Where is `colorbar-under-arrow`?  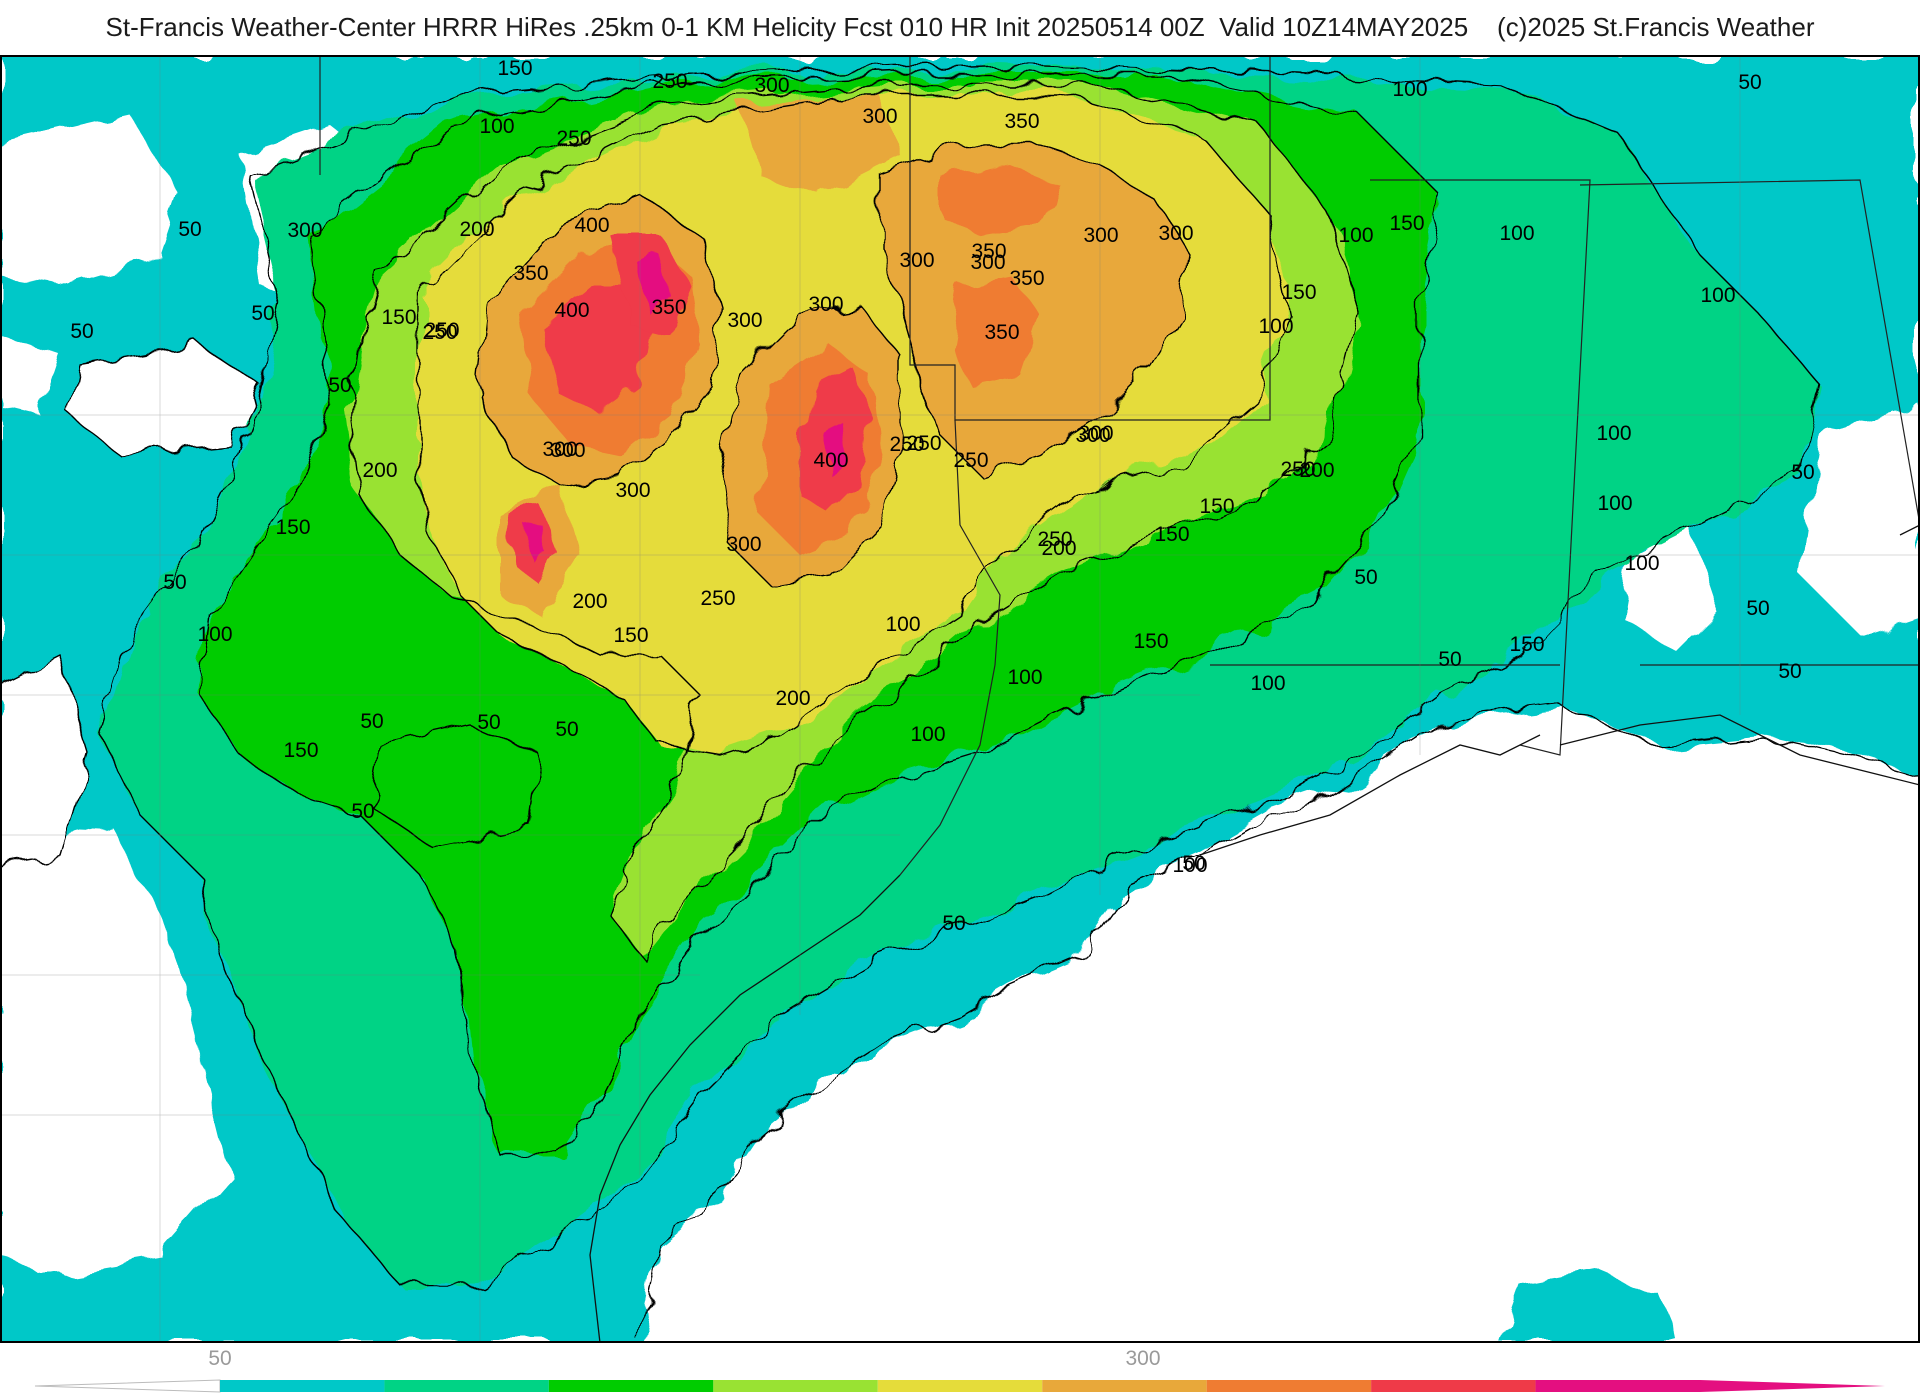 colorbar-under-arrow is located at coordinates (127, 1386).